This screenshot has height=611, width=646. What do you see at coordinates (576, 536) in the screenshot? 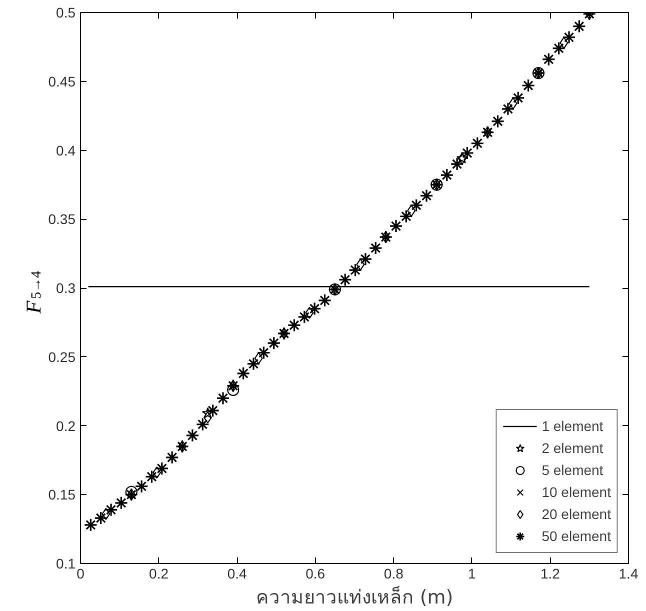
I see `legend-label: 50 element` at bounding box center [576, 536].